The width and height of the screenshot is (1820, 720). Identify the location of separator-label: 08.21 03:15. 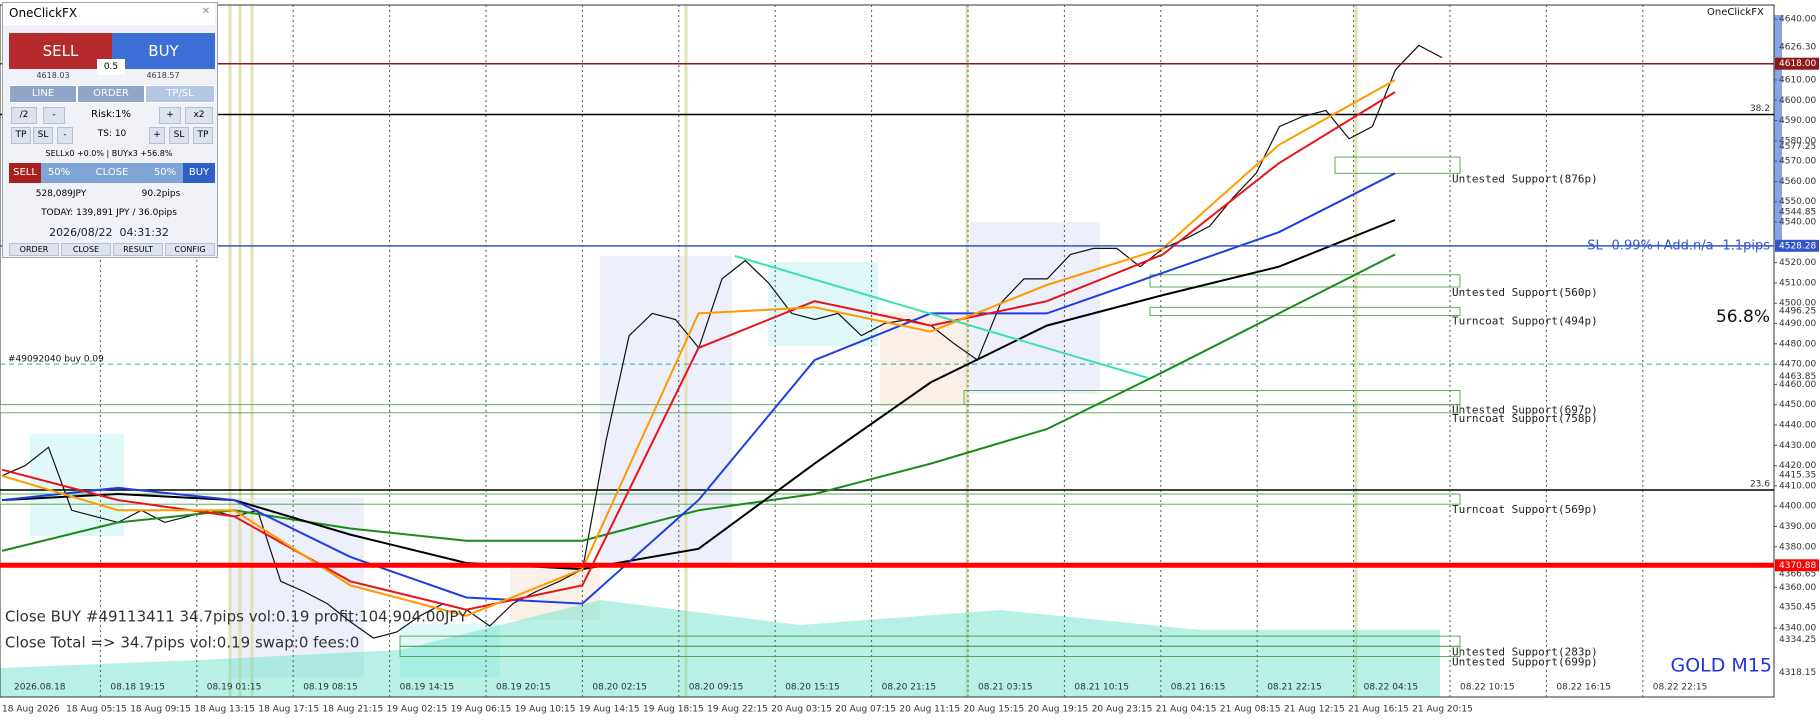
(1005, 688).